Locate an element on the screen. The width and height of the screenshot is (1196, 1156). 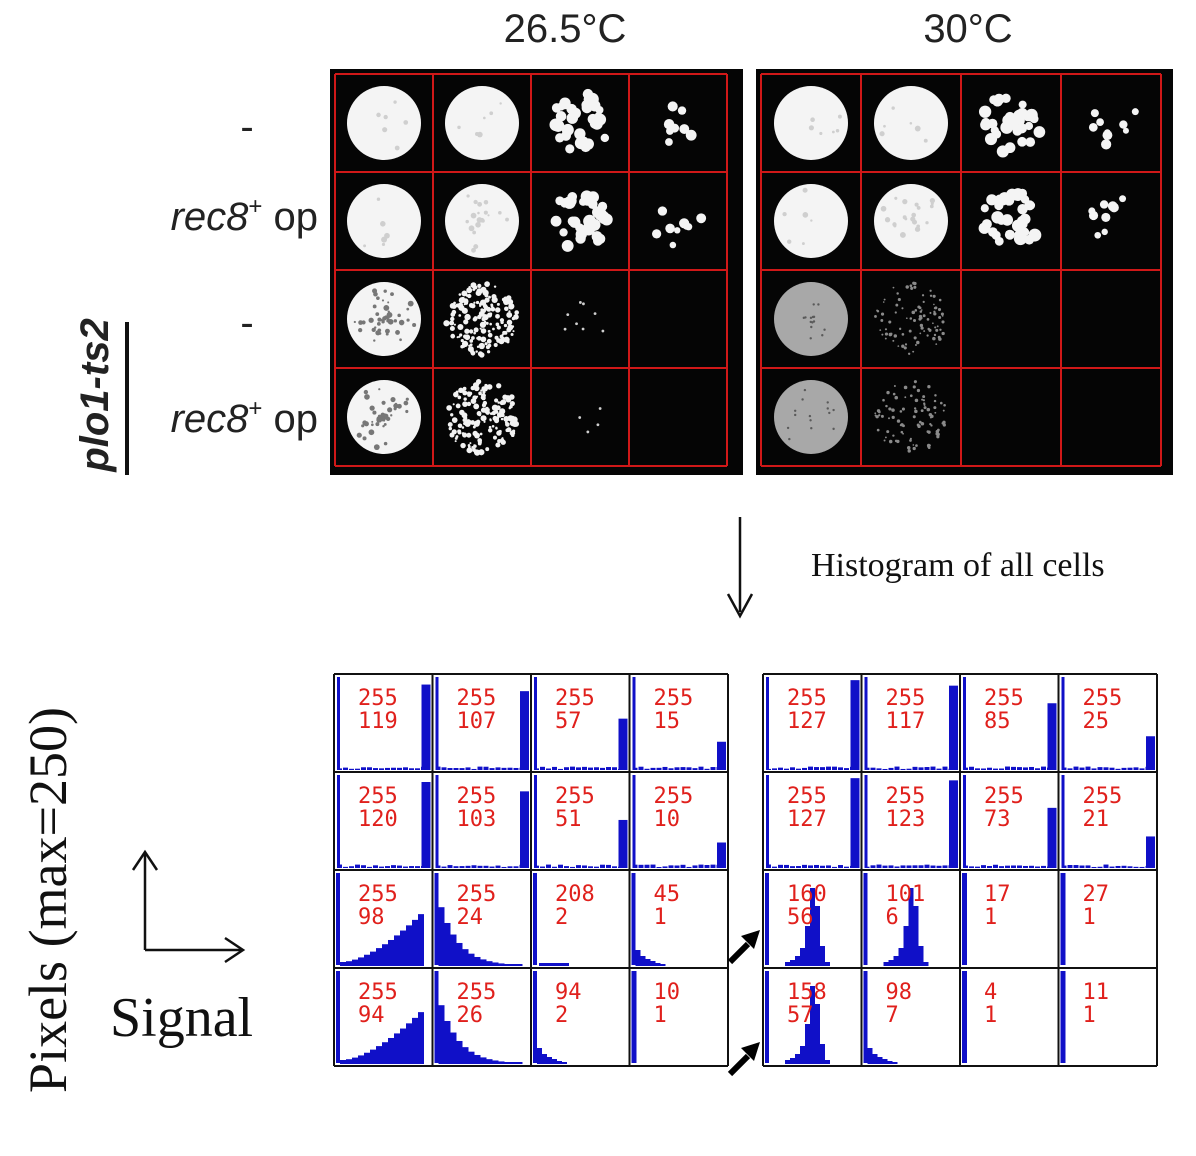
hist-count-value: 120 is located at coordinates (378, 819).